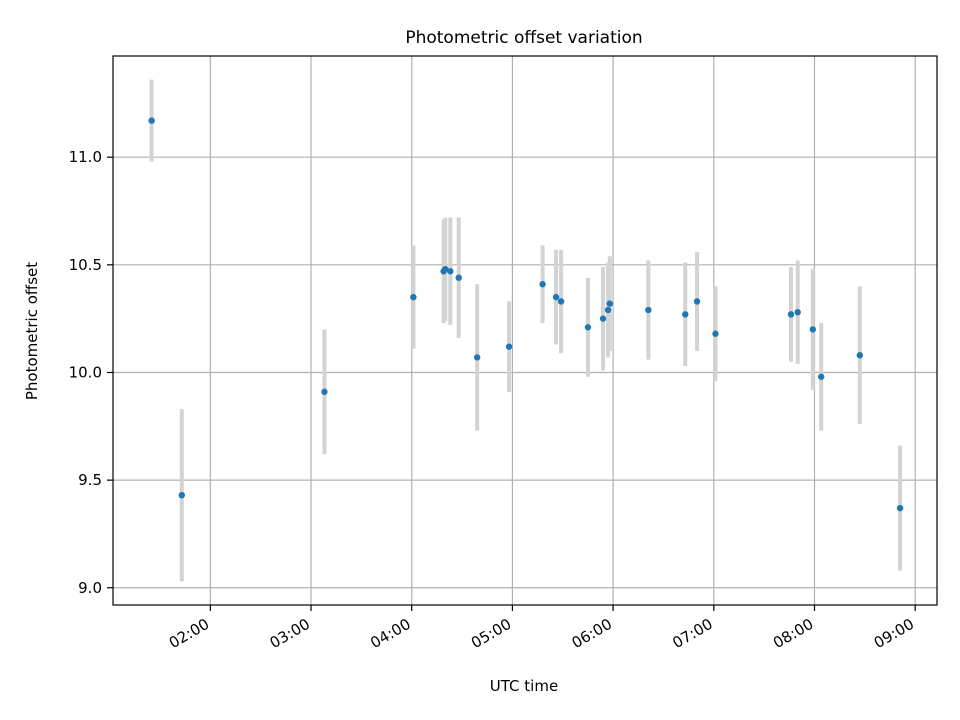 This screenshot has width=960, height=720. What do you see at coordinates (32, 331) in the screenshot?
I see `y-axis-label: Photometric offset` at bounding box center [32, 331].